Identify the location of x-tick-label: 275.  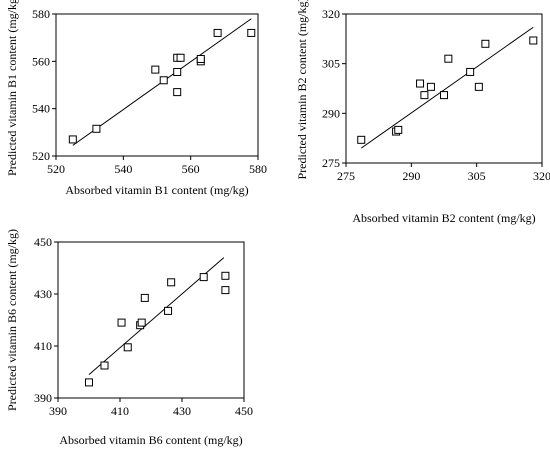
(346, 176).